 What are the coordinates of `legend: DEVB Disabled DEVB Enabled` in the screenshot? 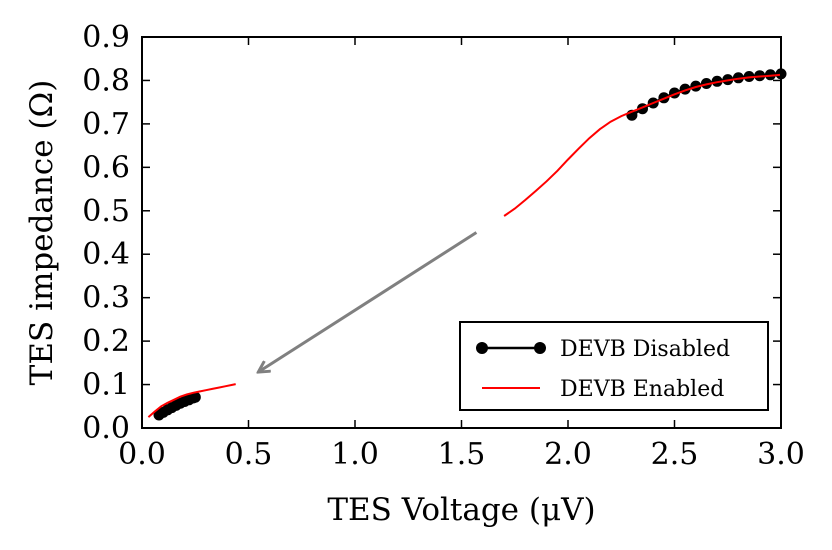 It's located at (614, 366).